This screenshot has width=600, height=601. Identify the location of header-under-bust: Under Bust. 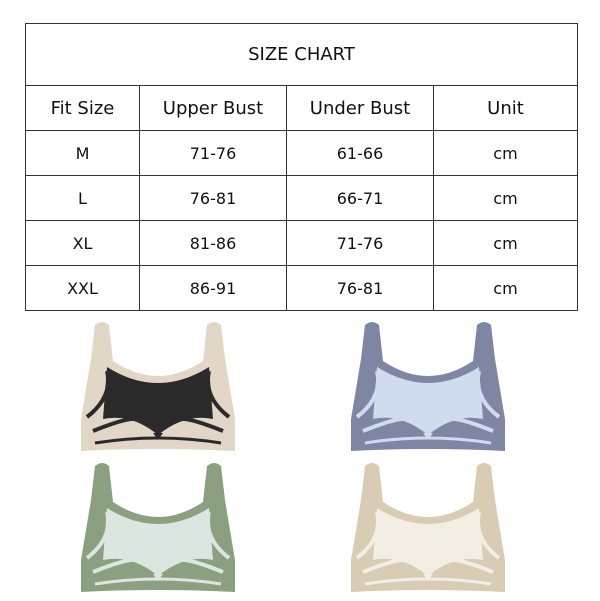
(360, 108).